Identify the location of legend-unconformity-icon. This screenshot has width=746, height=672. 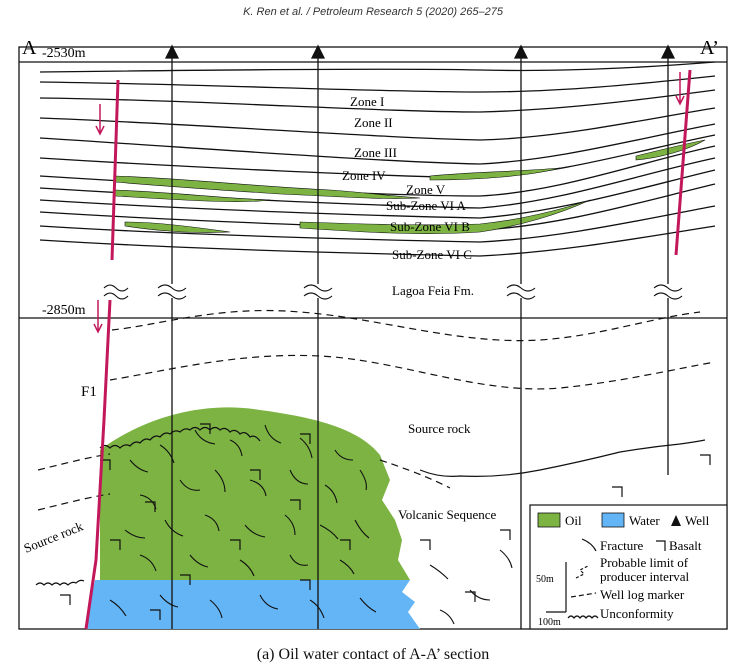
(583, 617).